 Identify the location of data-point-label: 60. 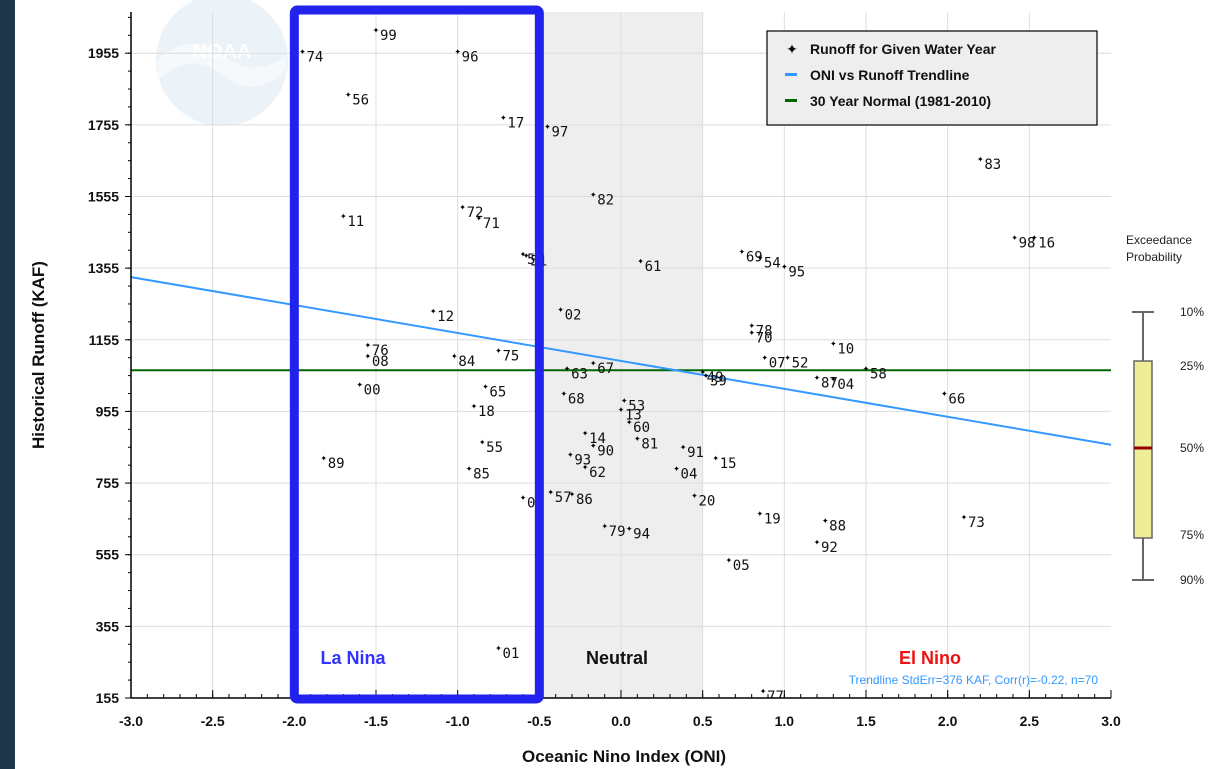
(641, 428).